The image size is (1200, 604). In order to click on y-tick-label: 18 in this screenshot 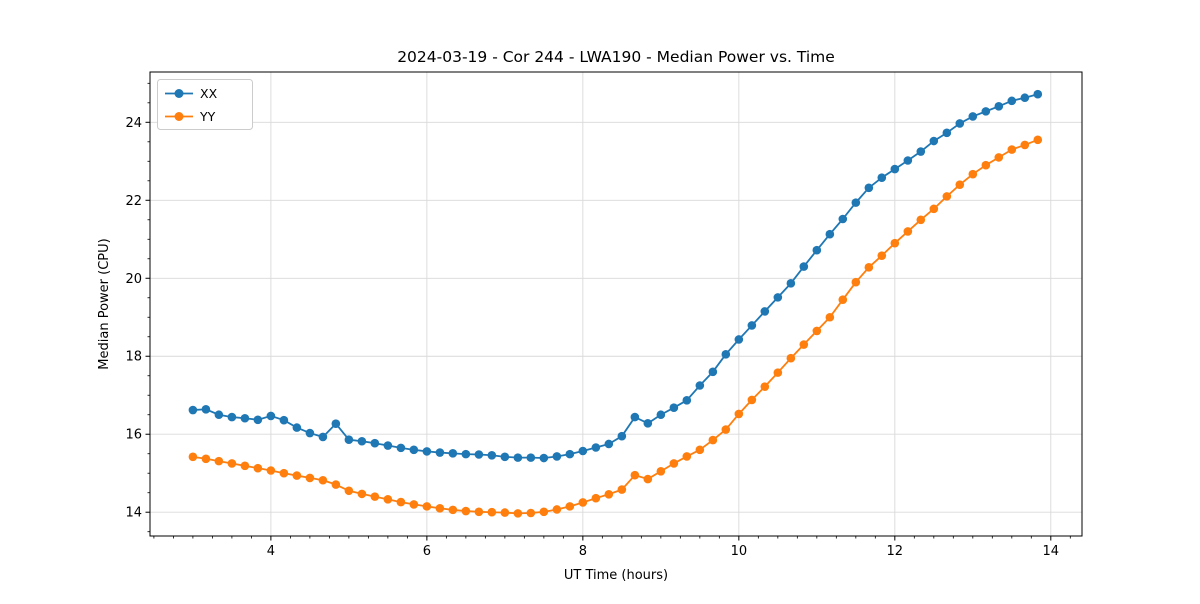, I will do `click(133, 357)`.